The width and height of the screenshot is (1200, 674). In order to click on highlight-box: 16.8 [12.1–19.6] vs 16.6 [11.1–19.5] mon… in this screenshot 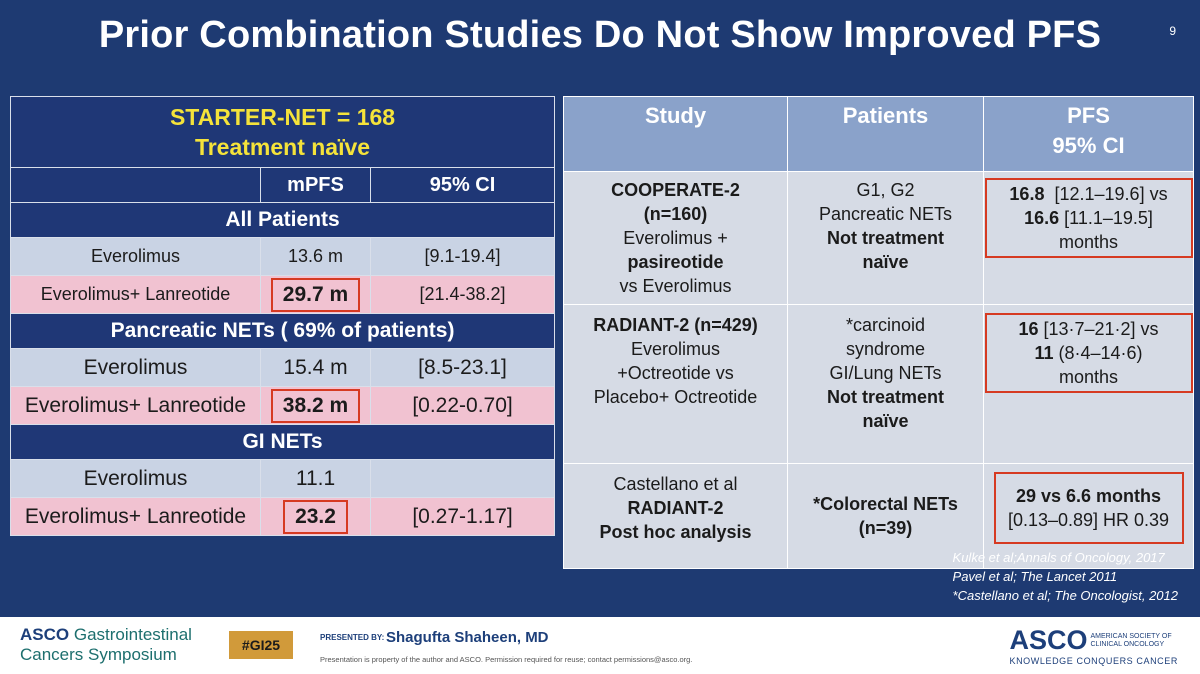, I will do `click(1088, 218)`.